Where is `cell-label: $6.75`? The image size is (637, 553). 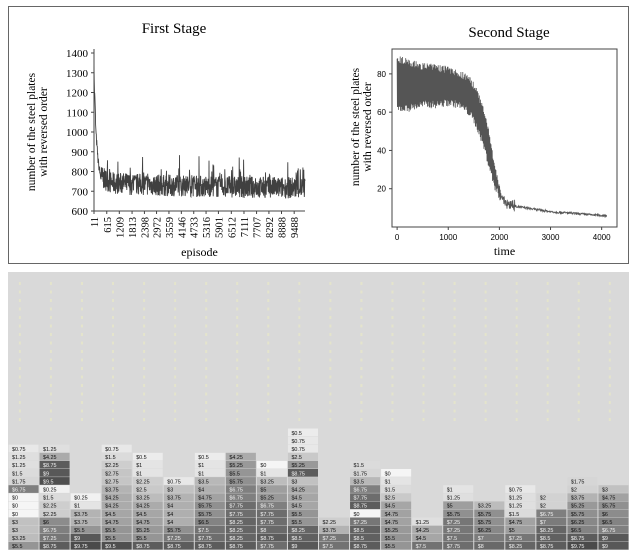 cell-label: $6.75 is located at coordinates (547, 515).